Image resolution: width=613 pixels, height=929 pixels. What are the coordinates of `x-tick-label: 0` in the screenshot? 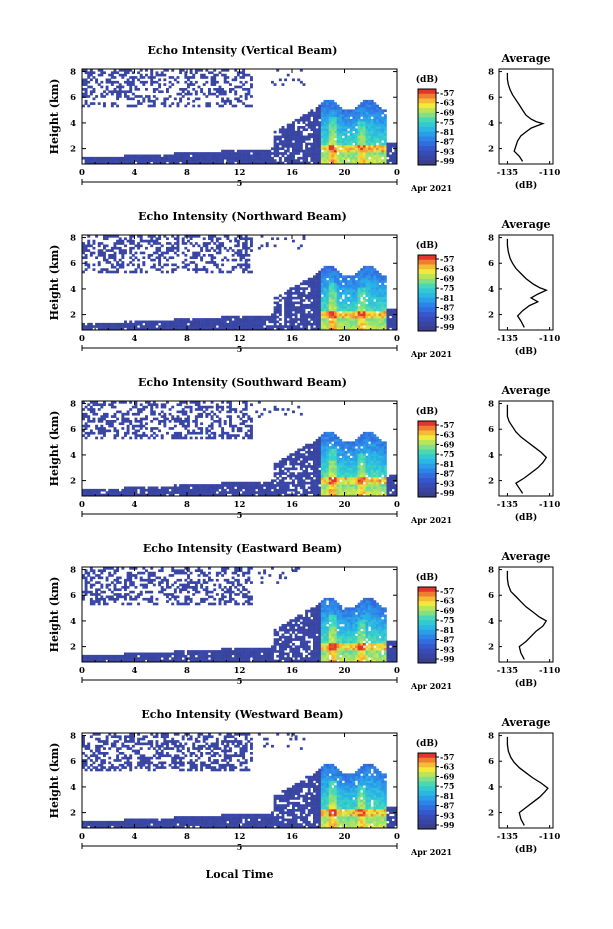 It's located at (82, 339).